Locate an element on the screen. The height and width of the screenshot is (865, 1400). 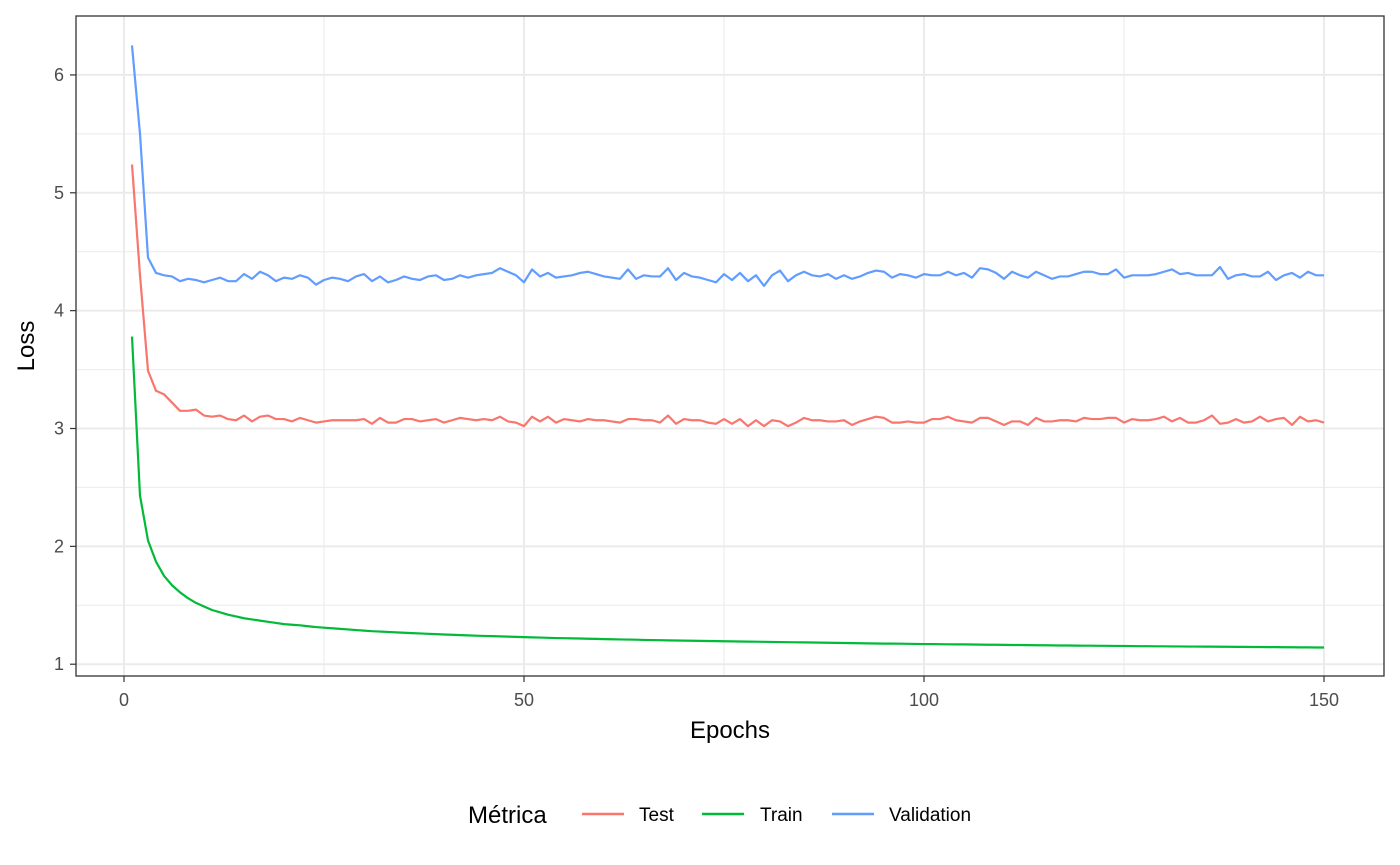
y-tick-label: 5 is located at coordinates (59, 193).